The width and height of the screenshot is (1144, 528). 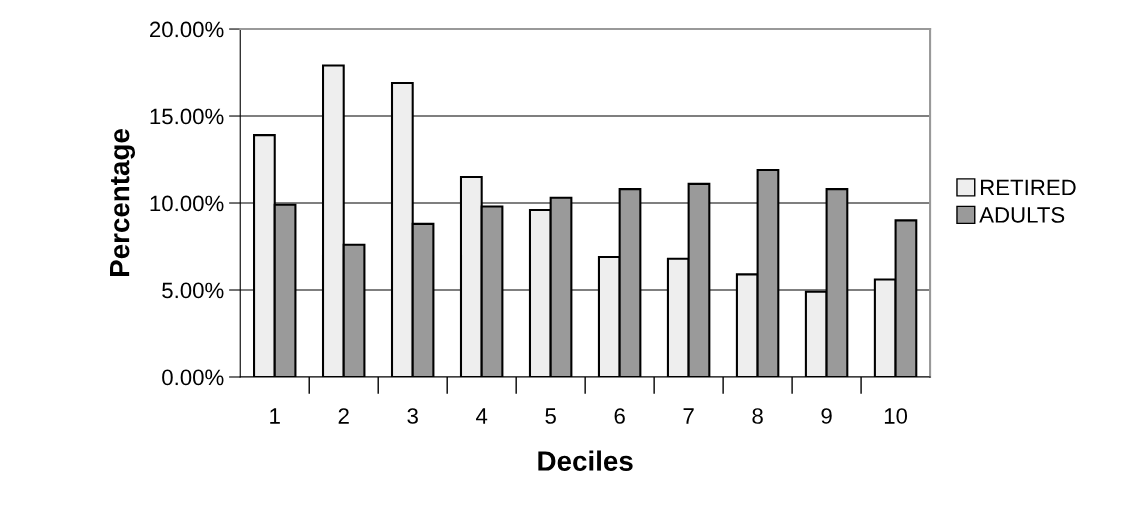 I want to click on x-tick-label: 7, so click(x=688, y=416).